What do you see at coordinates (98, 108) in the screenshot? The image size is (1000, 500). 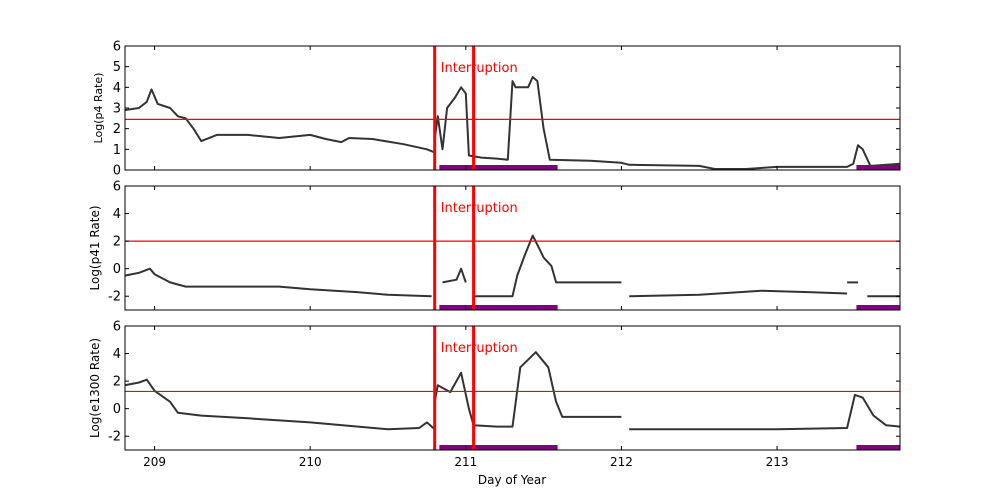 I see `y-axis-label: Log(p4 Rate)` at bounding box center [98, 108].